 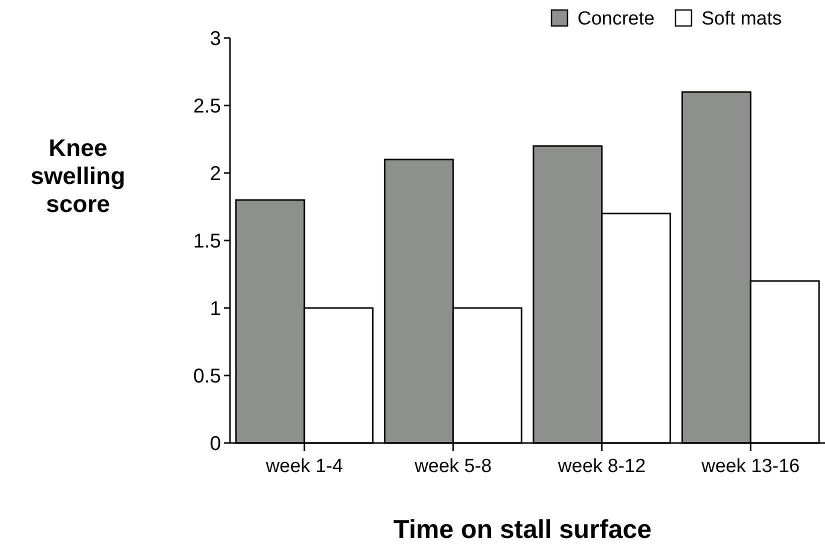 I want to click on y-tick-label: 3, so click(x=215, y=39).